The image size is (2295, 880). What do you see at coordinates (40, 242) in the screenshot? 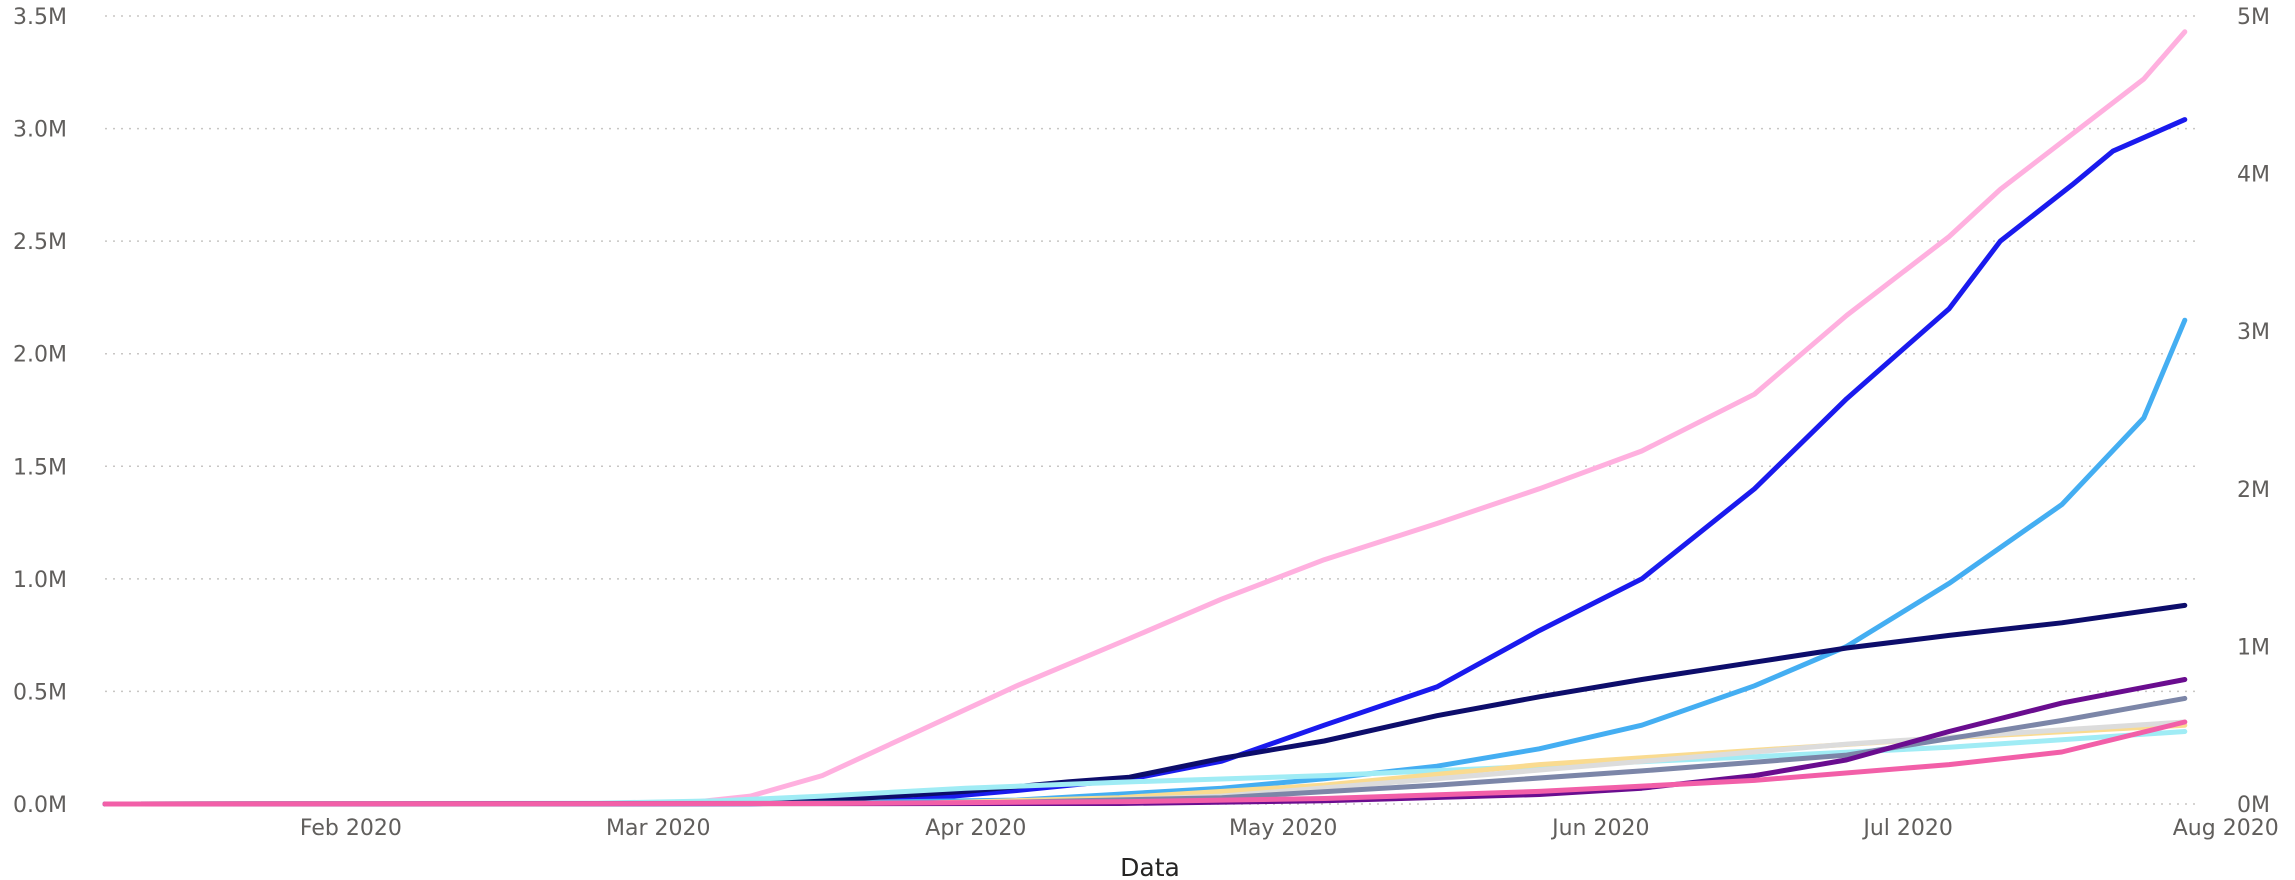
I see `y-left-tick-label: 2.5M` at bounding box center [40, 242].